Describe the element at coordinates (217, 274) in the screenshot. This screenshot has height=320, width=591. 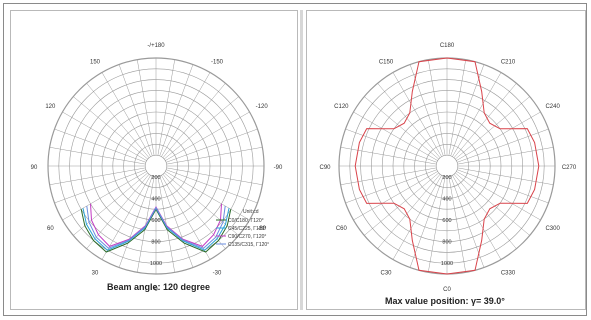
I see `angle-tick-label: -30` at that location.